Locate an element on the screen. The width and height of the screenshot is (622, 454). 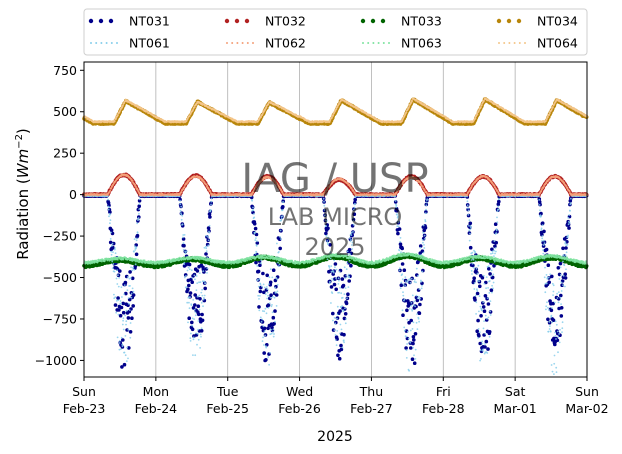
legend-item-nt033: NT033 is located at coordinates (401, 21).